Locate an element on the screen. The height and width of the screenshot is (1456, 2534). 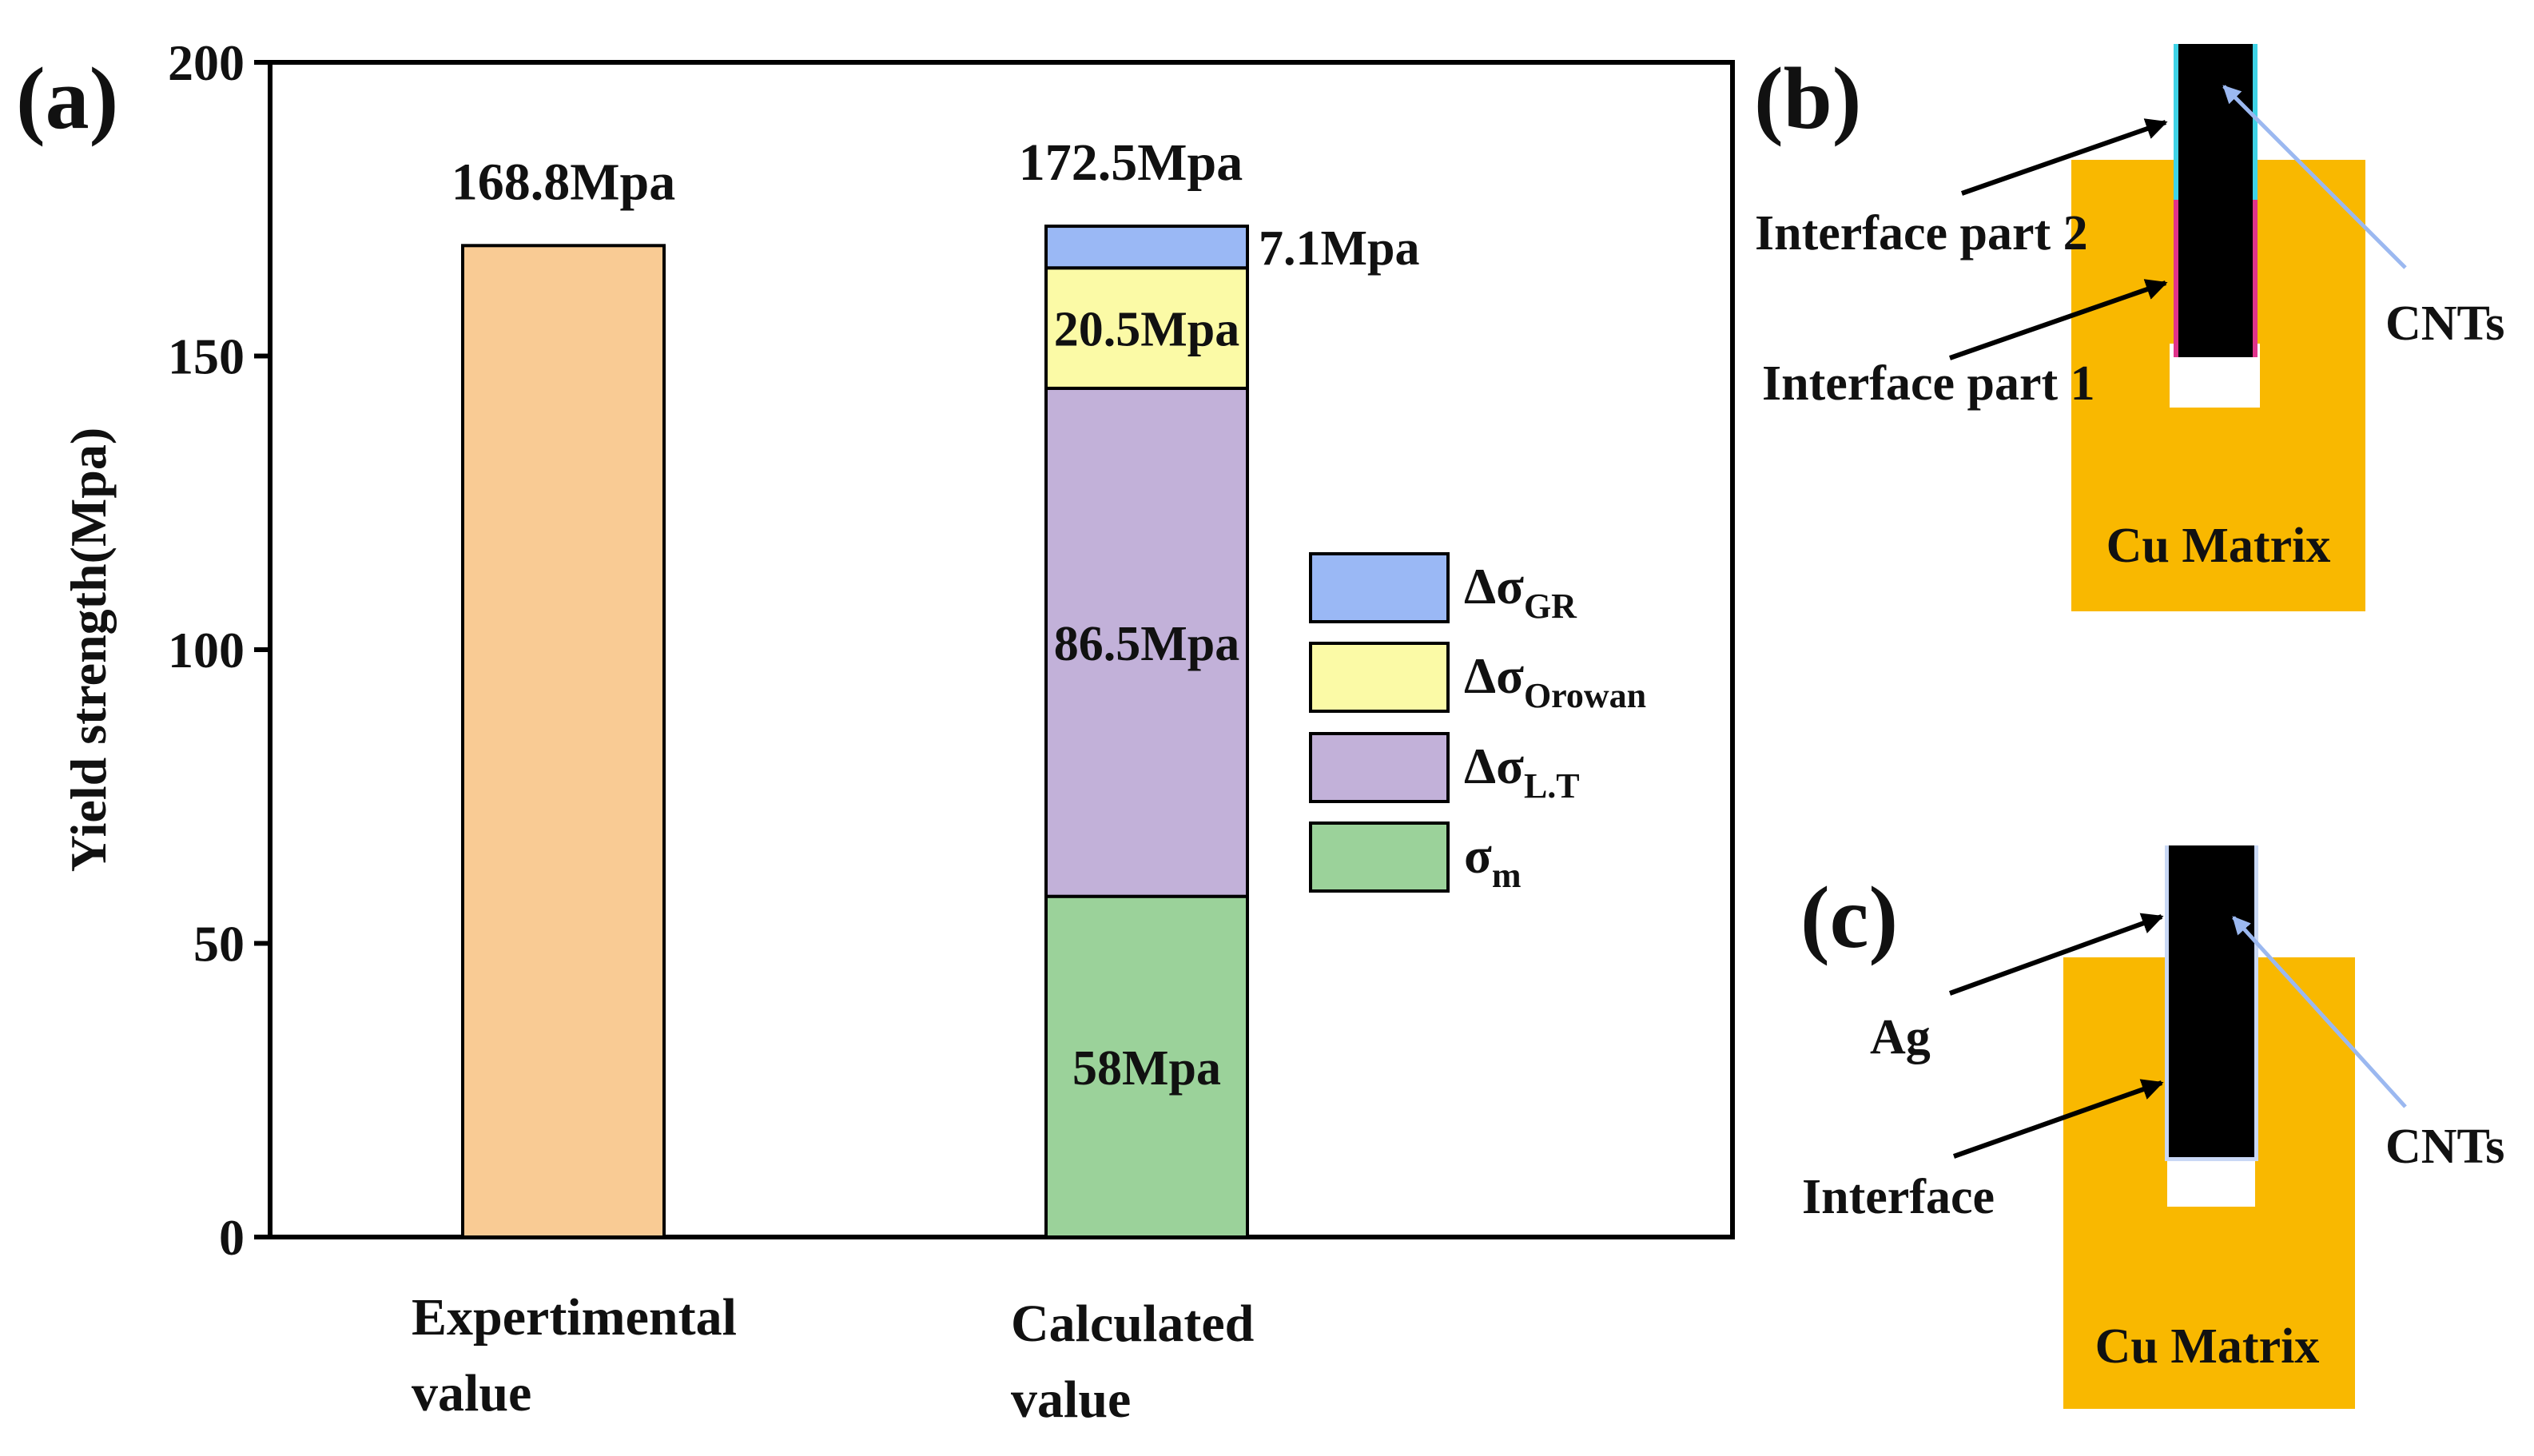
bar-segment-orowan is located at coordinates (1146, 328).